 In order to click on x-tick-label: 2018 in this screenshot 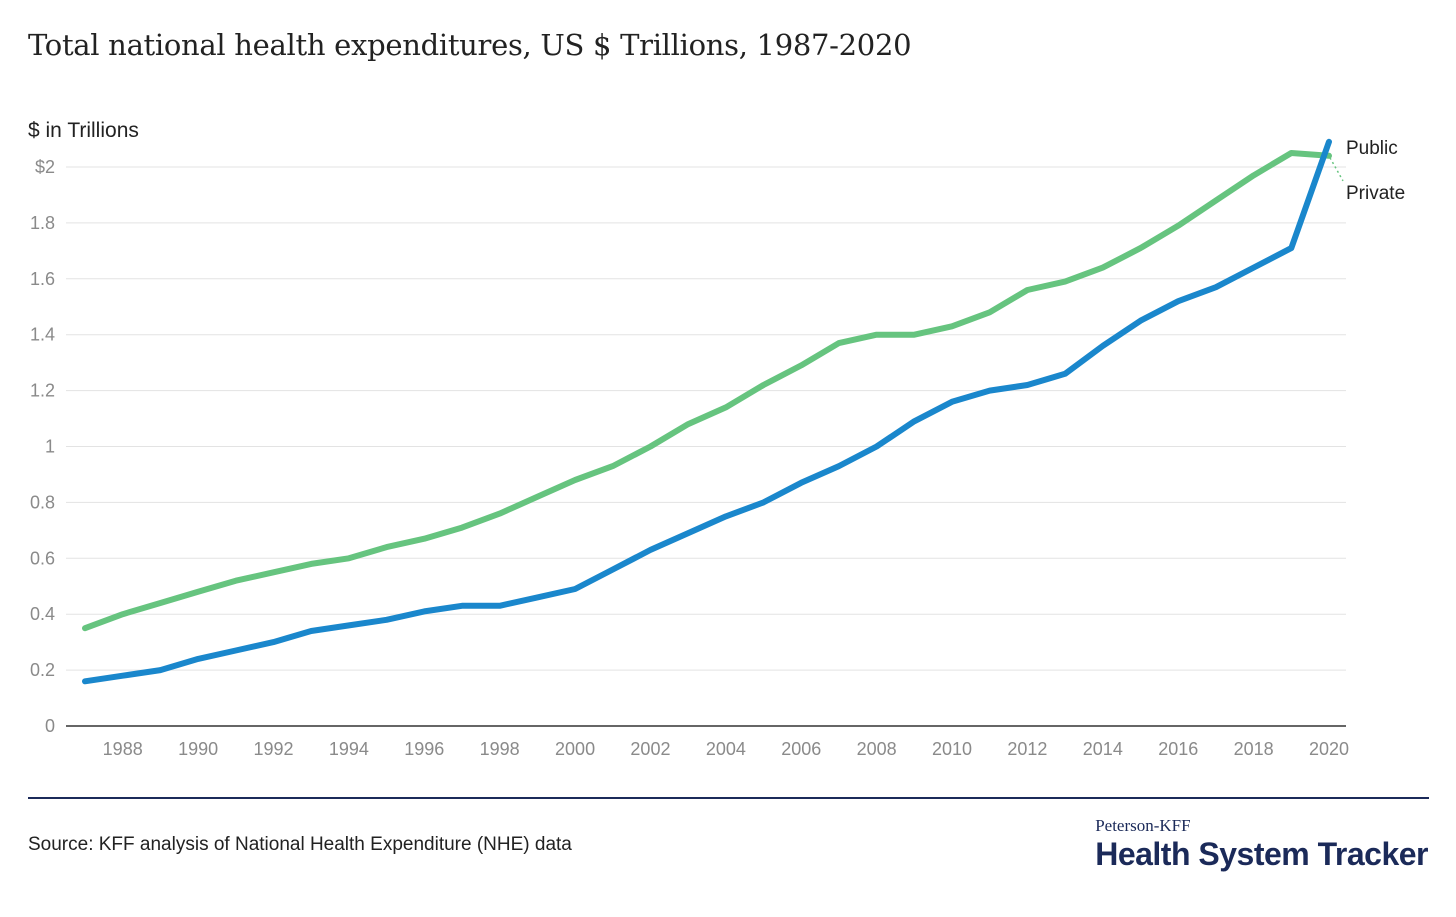, I will do `click(1254, 749)`.